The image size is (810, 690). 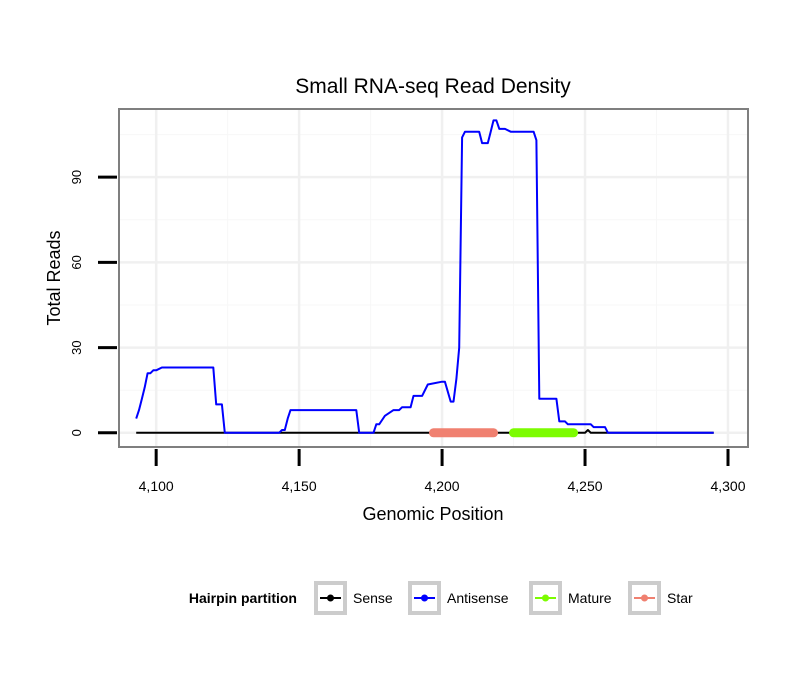 What do you see at coordinates (442, 471) in the screenshot?
I see `x-axis: 4,100 4,150 4,200 4,250 4,300` at bounding box center [442, 471].